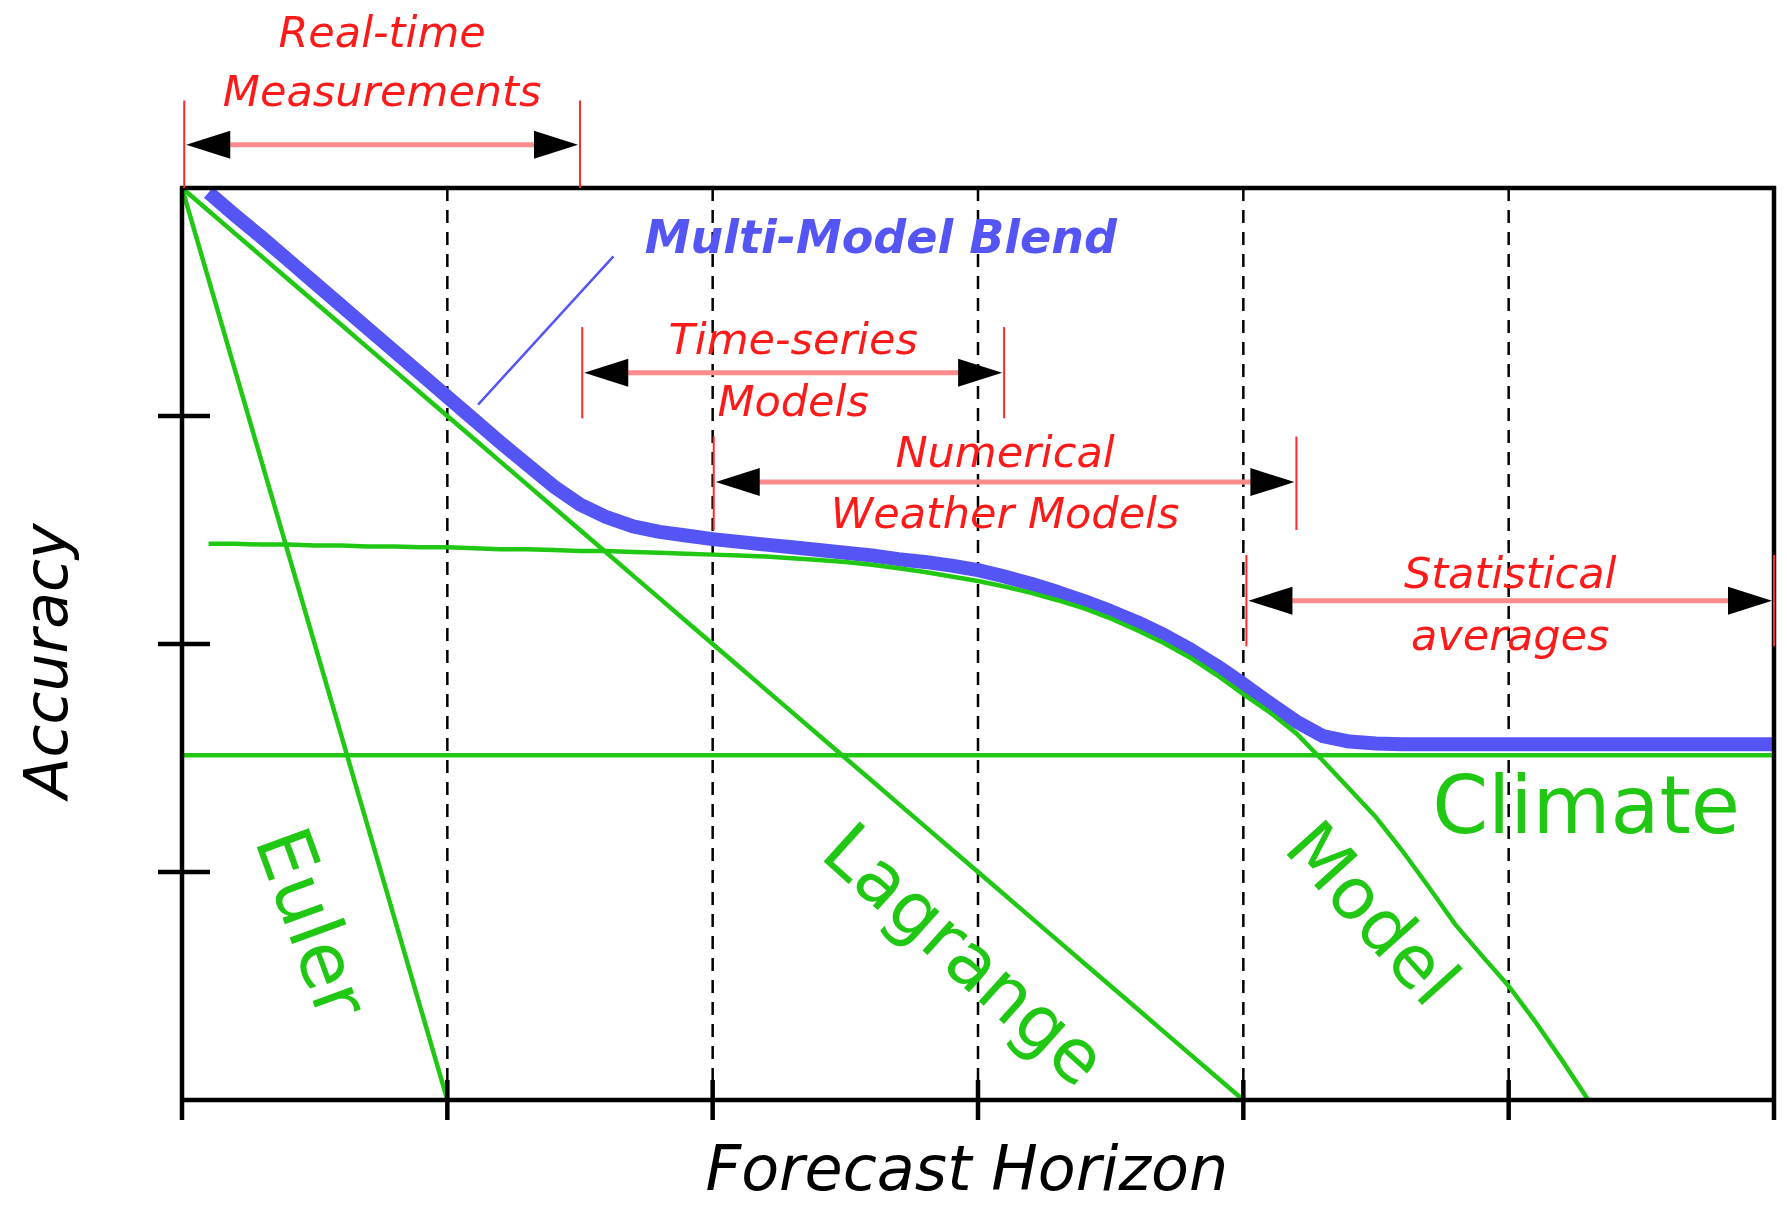  What do you see at coordinates (1005, 482) in the screenshot?
I see `annotation: Numerical Weather Models` at bounding box center [1005, 482].